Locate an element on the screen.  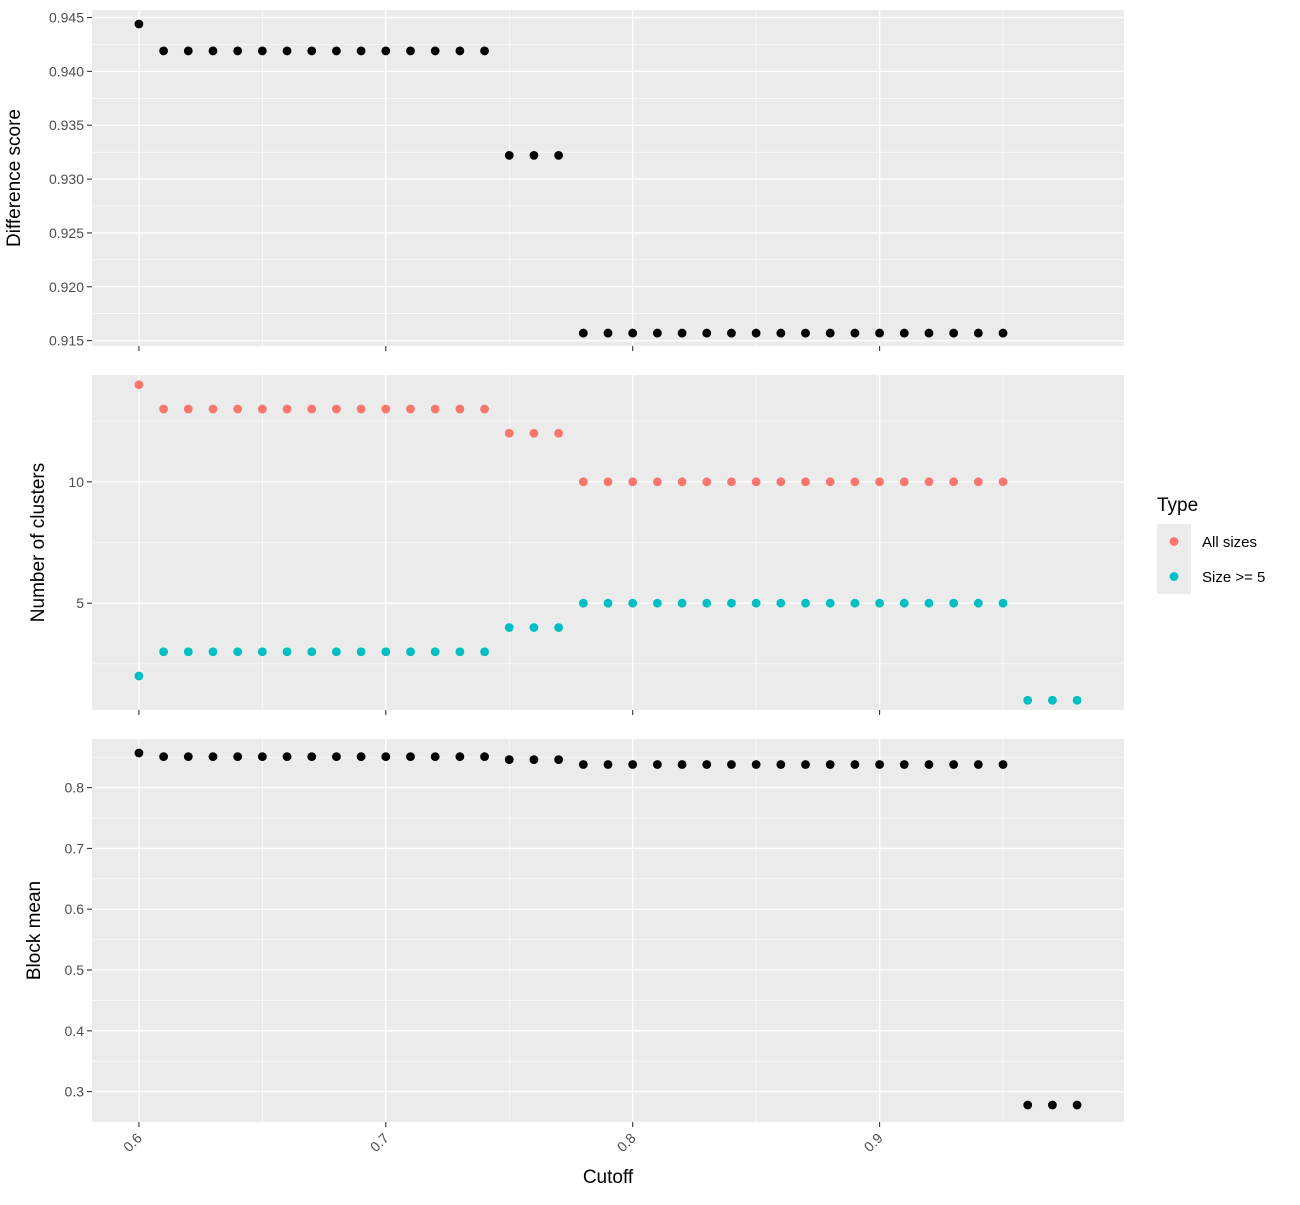
legend-key-point is located at coordinates (1174, 576).